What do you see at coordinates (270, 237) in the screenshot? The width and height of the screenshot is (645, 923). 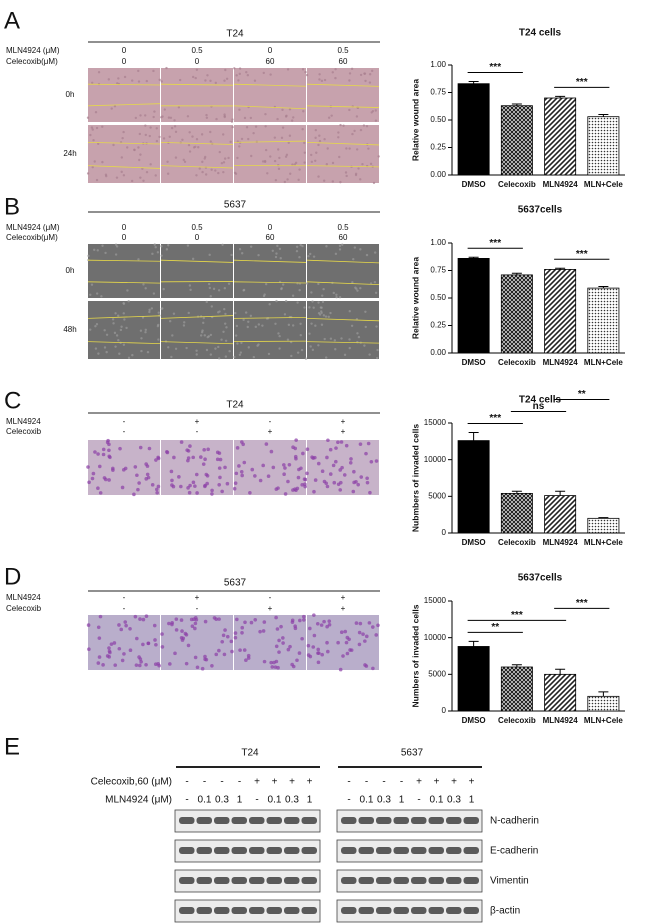 I see `condition-value: 60` at bounding box center [270, 237].